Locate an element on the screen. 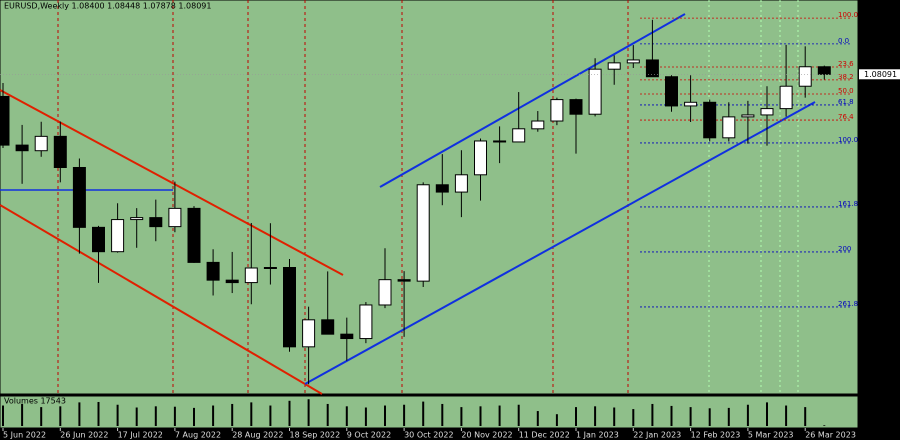  x-tick-label: 5 Mar 2023 is located at coordinates (771, 435).